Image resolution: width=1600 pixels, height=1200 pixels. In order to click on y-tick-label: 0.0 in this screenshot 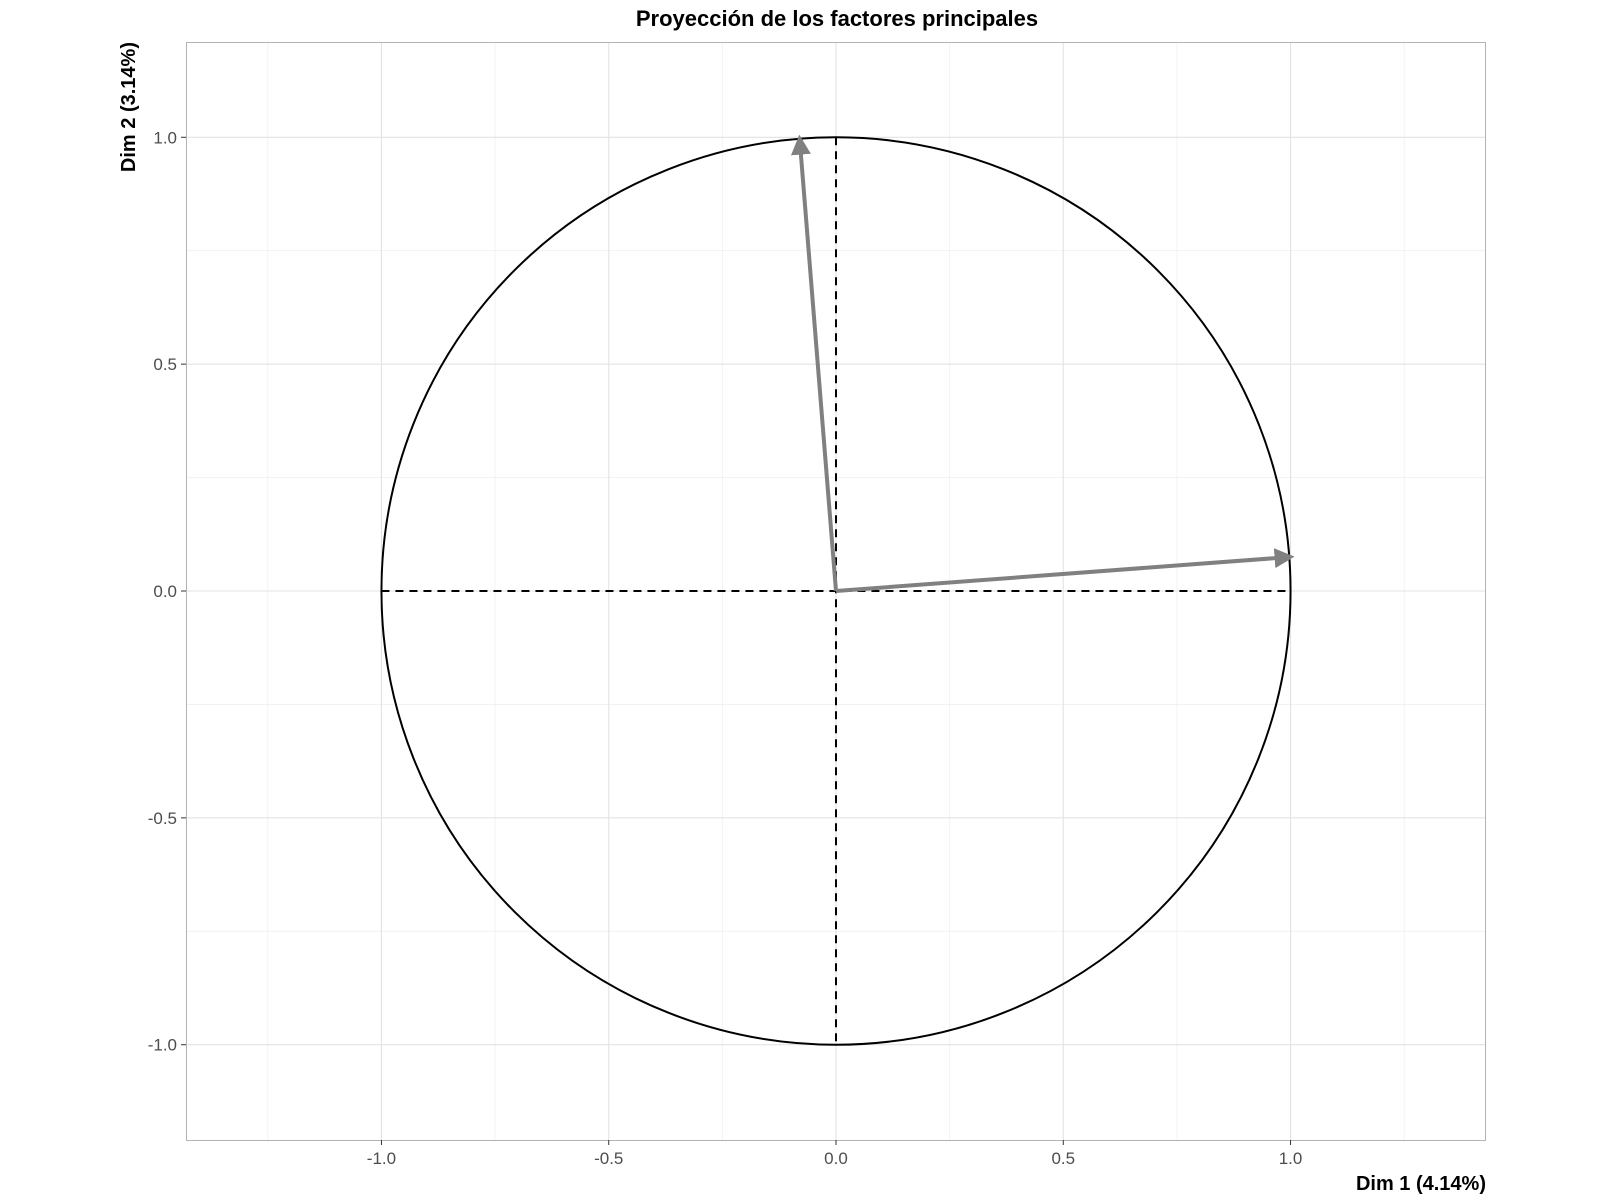, I will do `click(165, 591)`.